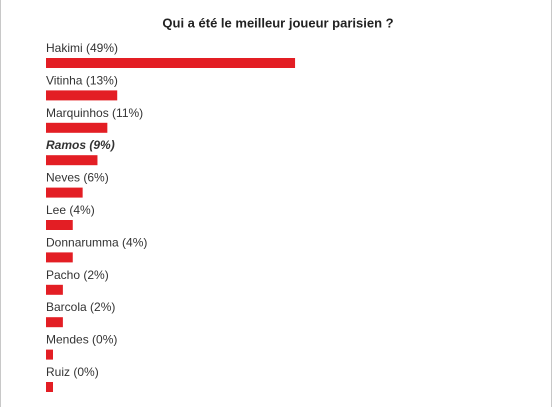  I want to click on option-label: Mendes (0%), so click(81, 340).